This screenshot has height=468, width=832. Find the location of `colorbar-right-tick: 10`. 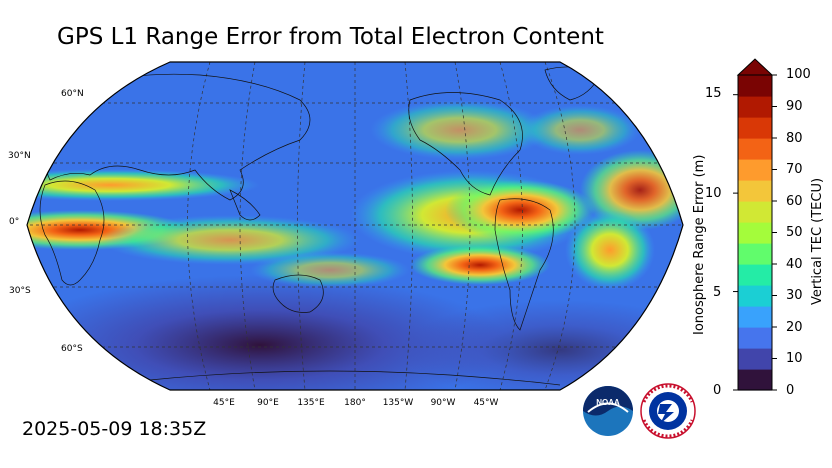

colorbar-right-tick: 10 is located at coordinates (794, 358).